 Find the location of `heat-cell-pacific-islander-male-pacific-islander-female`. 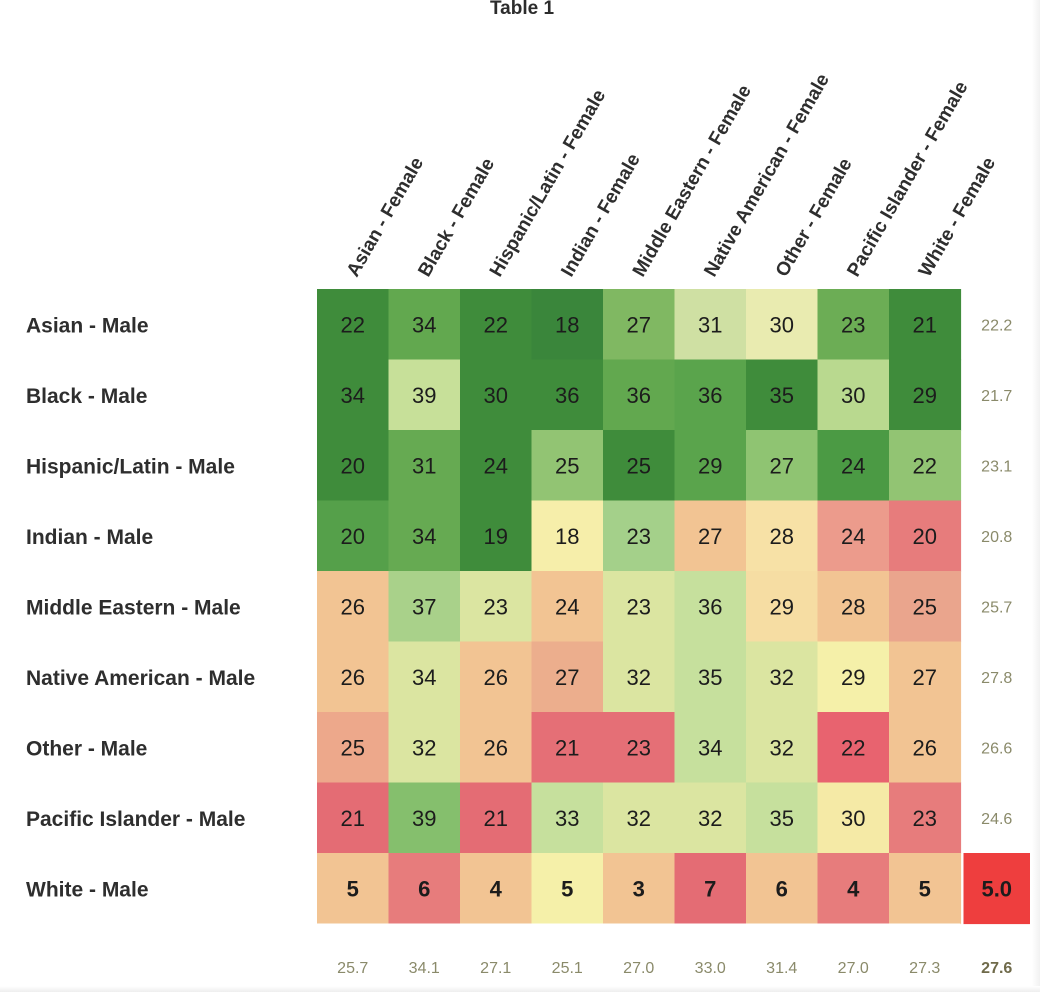

heat-cell-pacific-islander-male-pacific-islander-female is located at coordinates (853, 818).